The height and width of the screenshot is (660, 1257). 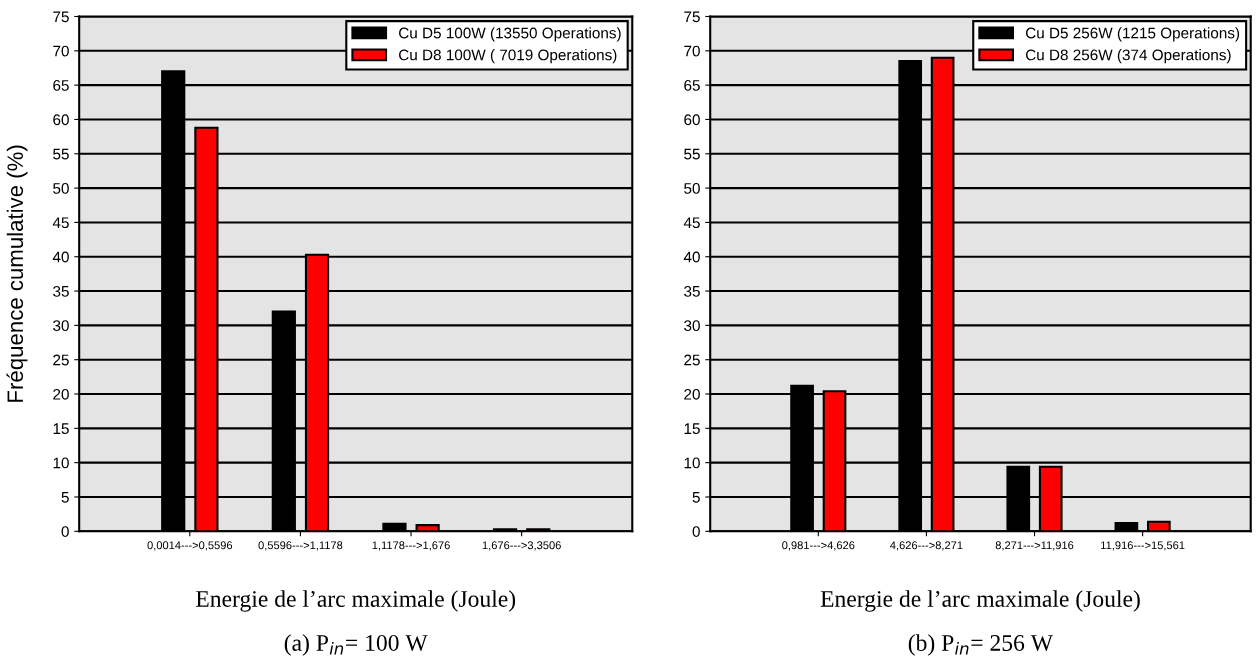 What do you see at coordinates (1132, 34) in the screenshot?
I see `legend-label: Cu D5 256W (1215 Operations)` at bounding box center [1132, 34].